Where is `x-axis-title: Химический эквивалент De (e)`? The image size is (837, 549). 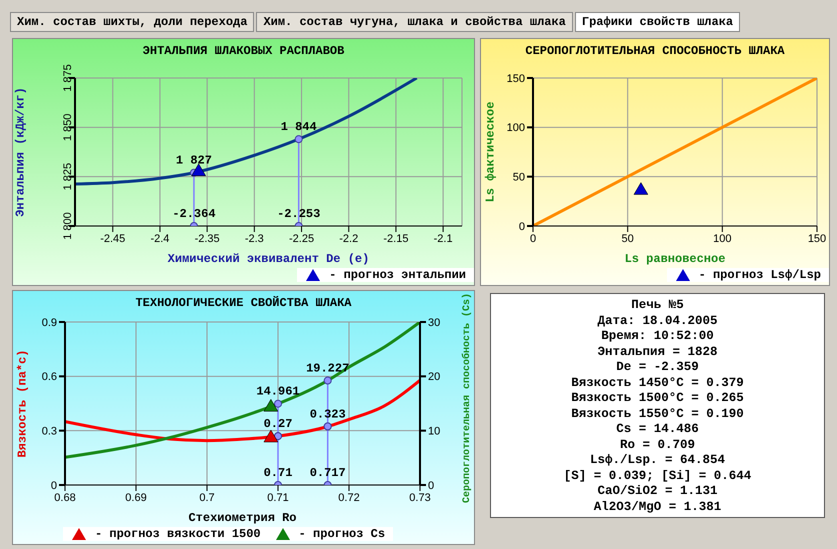 x-axis-title: Химический эквивалент De (e) is located at coordinates (269, 259).